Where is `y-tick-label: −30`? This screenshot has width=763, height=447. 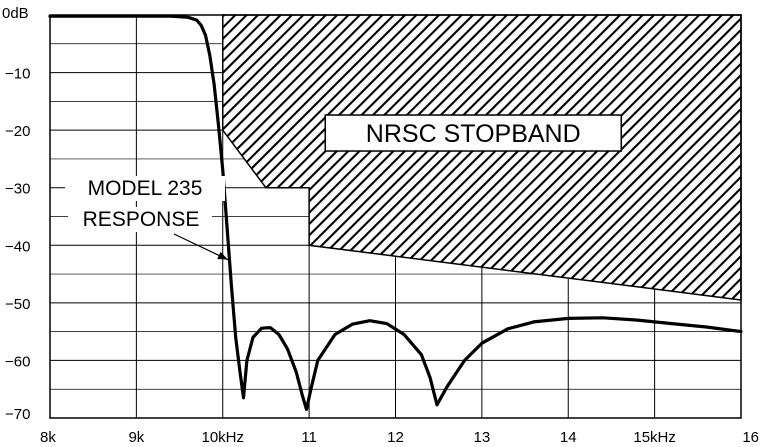 y-tick-label: −30 is located at coordinates (17, 189).